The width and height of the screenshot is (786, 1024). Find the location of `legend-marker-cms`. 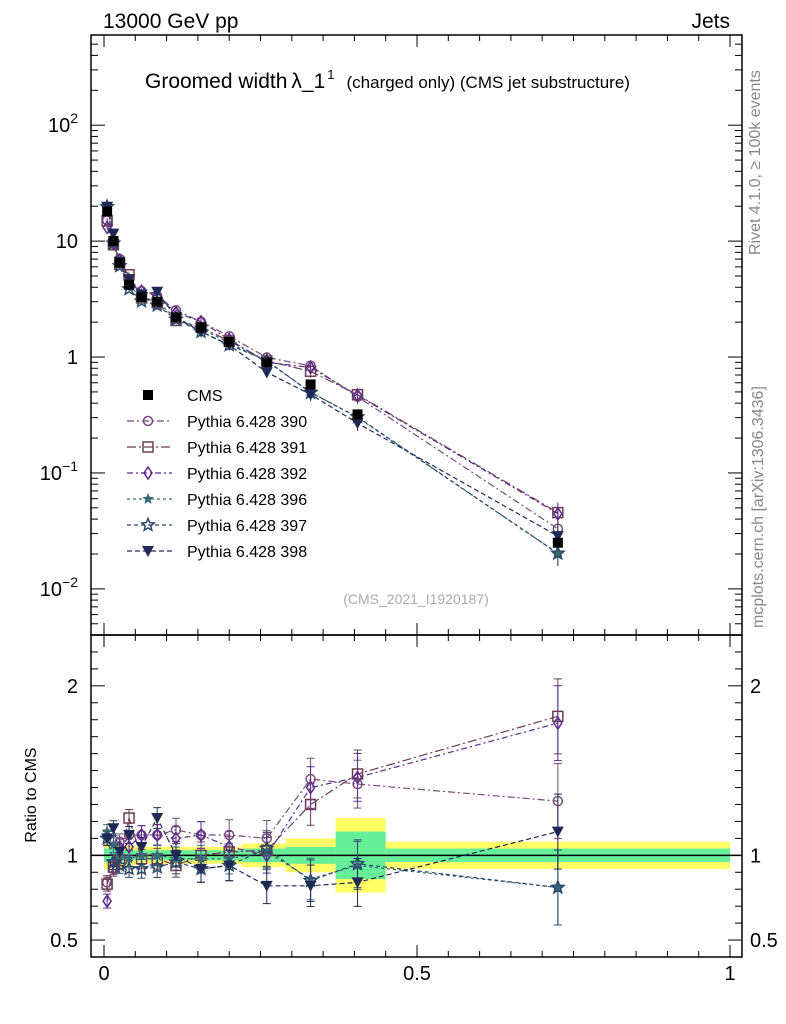

legend-marker-cms is located at coordinates (148, 395).